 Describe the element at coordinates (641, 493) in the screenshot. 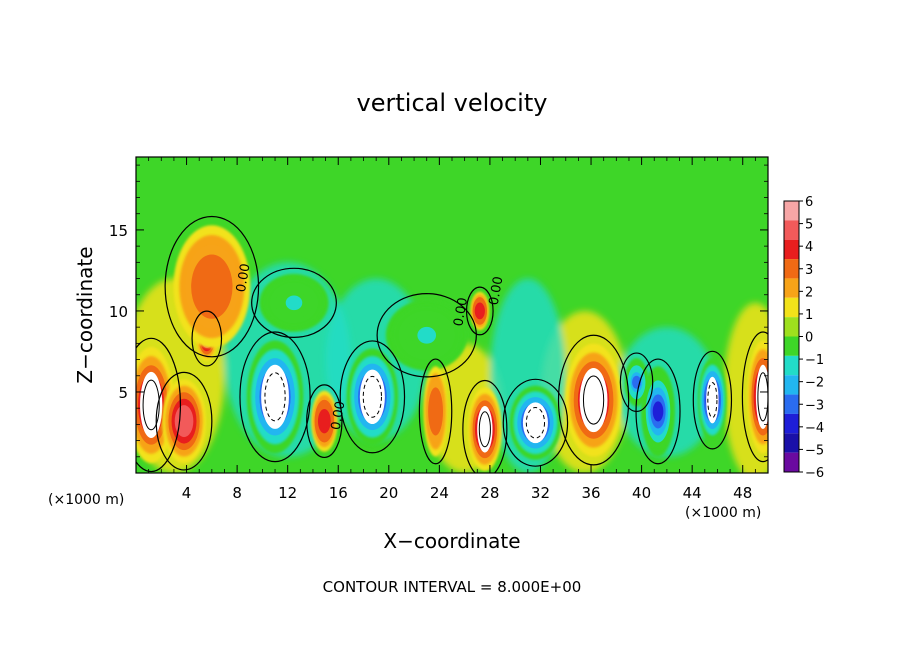

I see `x-tick-label: 40` at that location.